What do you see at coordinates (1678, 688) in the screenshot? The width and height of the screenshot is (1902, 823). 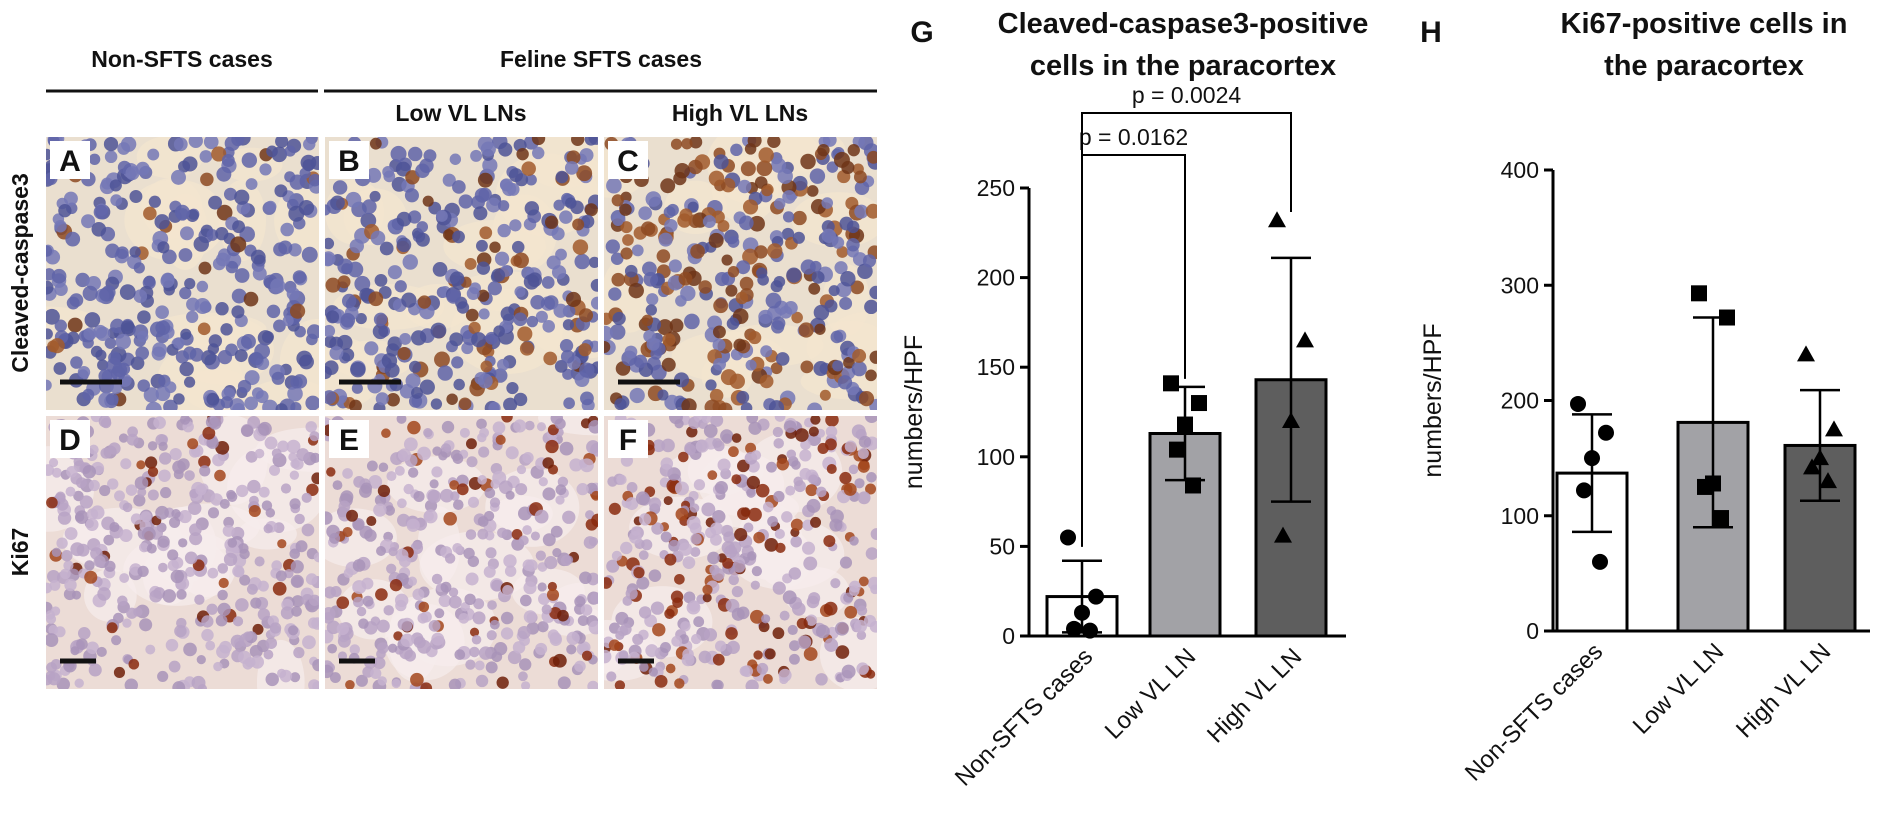 I see `x-tick-label: Low VL LN` at bounding box center [1678, 688].